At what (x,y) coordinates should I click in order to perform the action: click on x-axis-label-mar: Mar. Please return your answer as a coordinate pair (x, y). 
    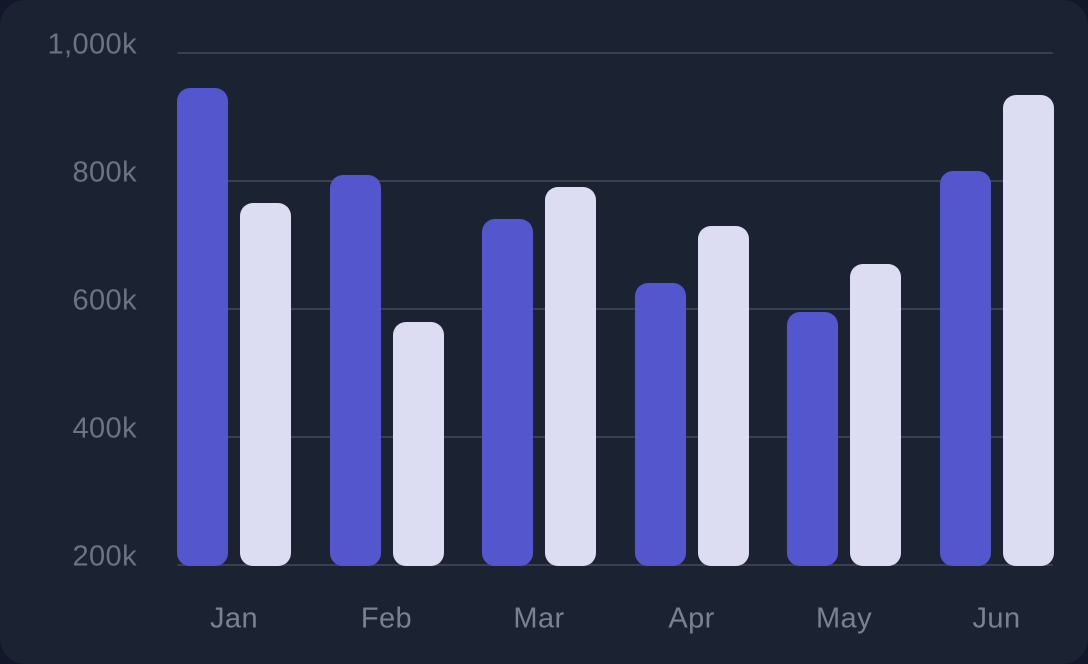
    Looking at the image, I should click on (539, 618).